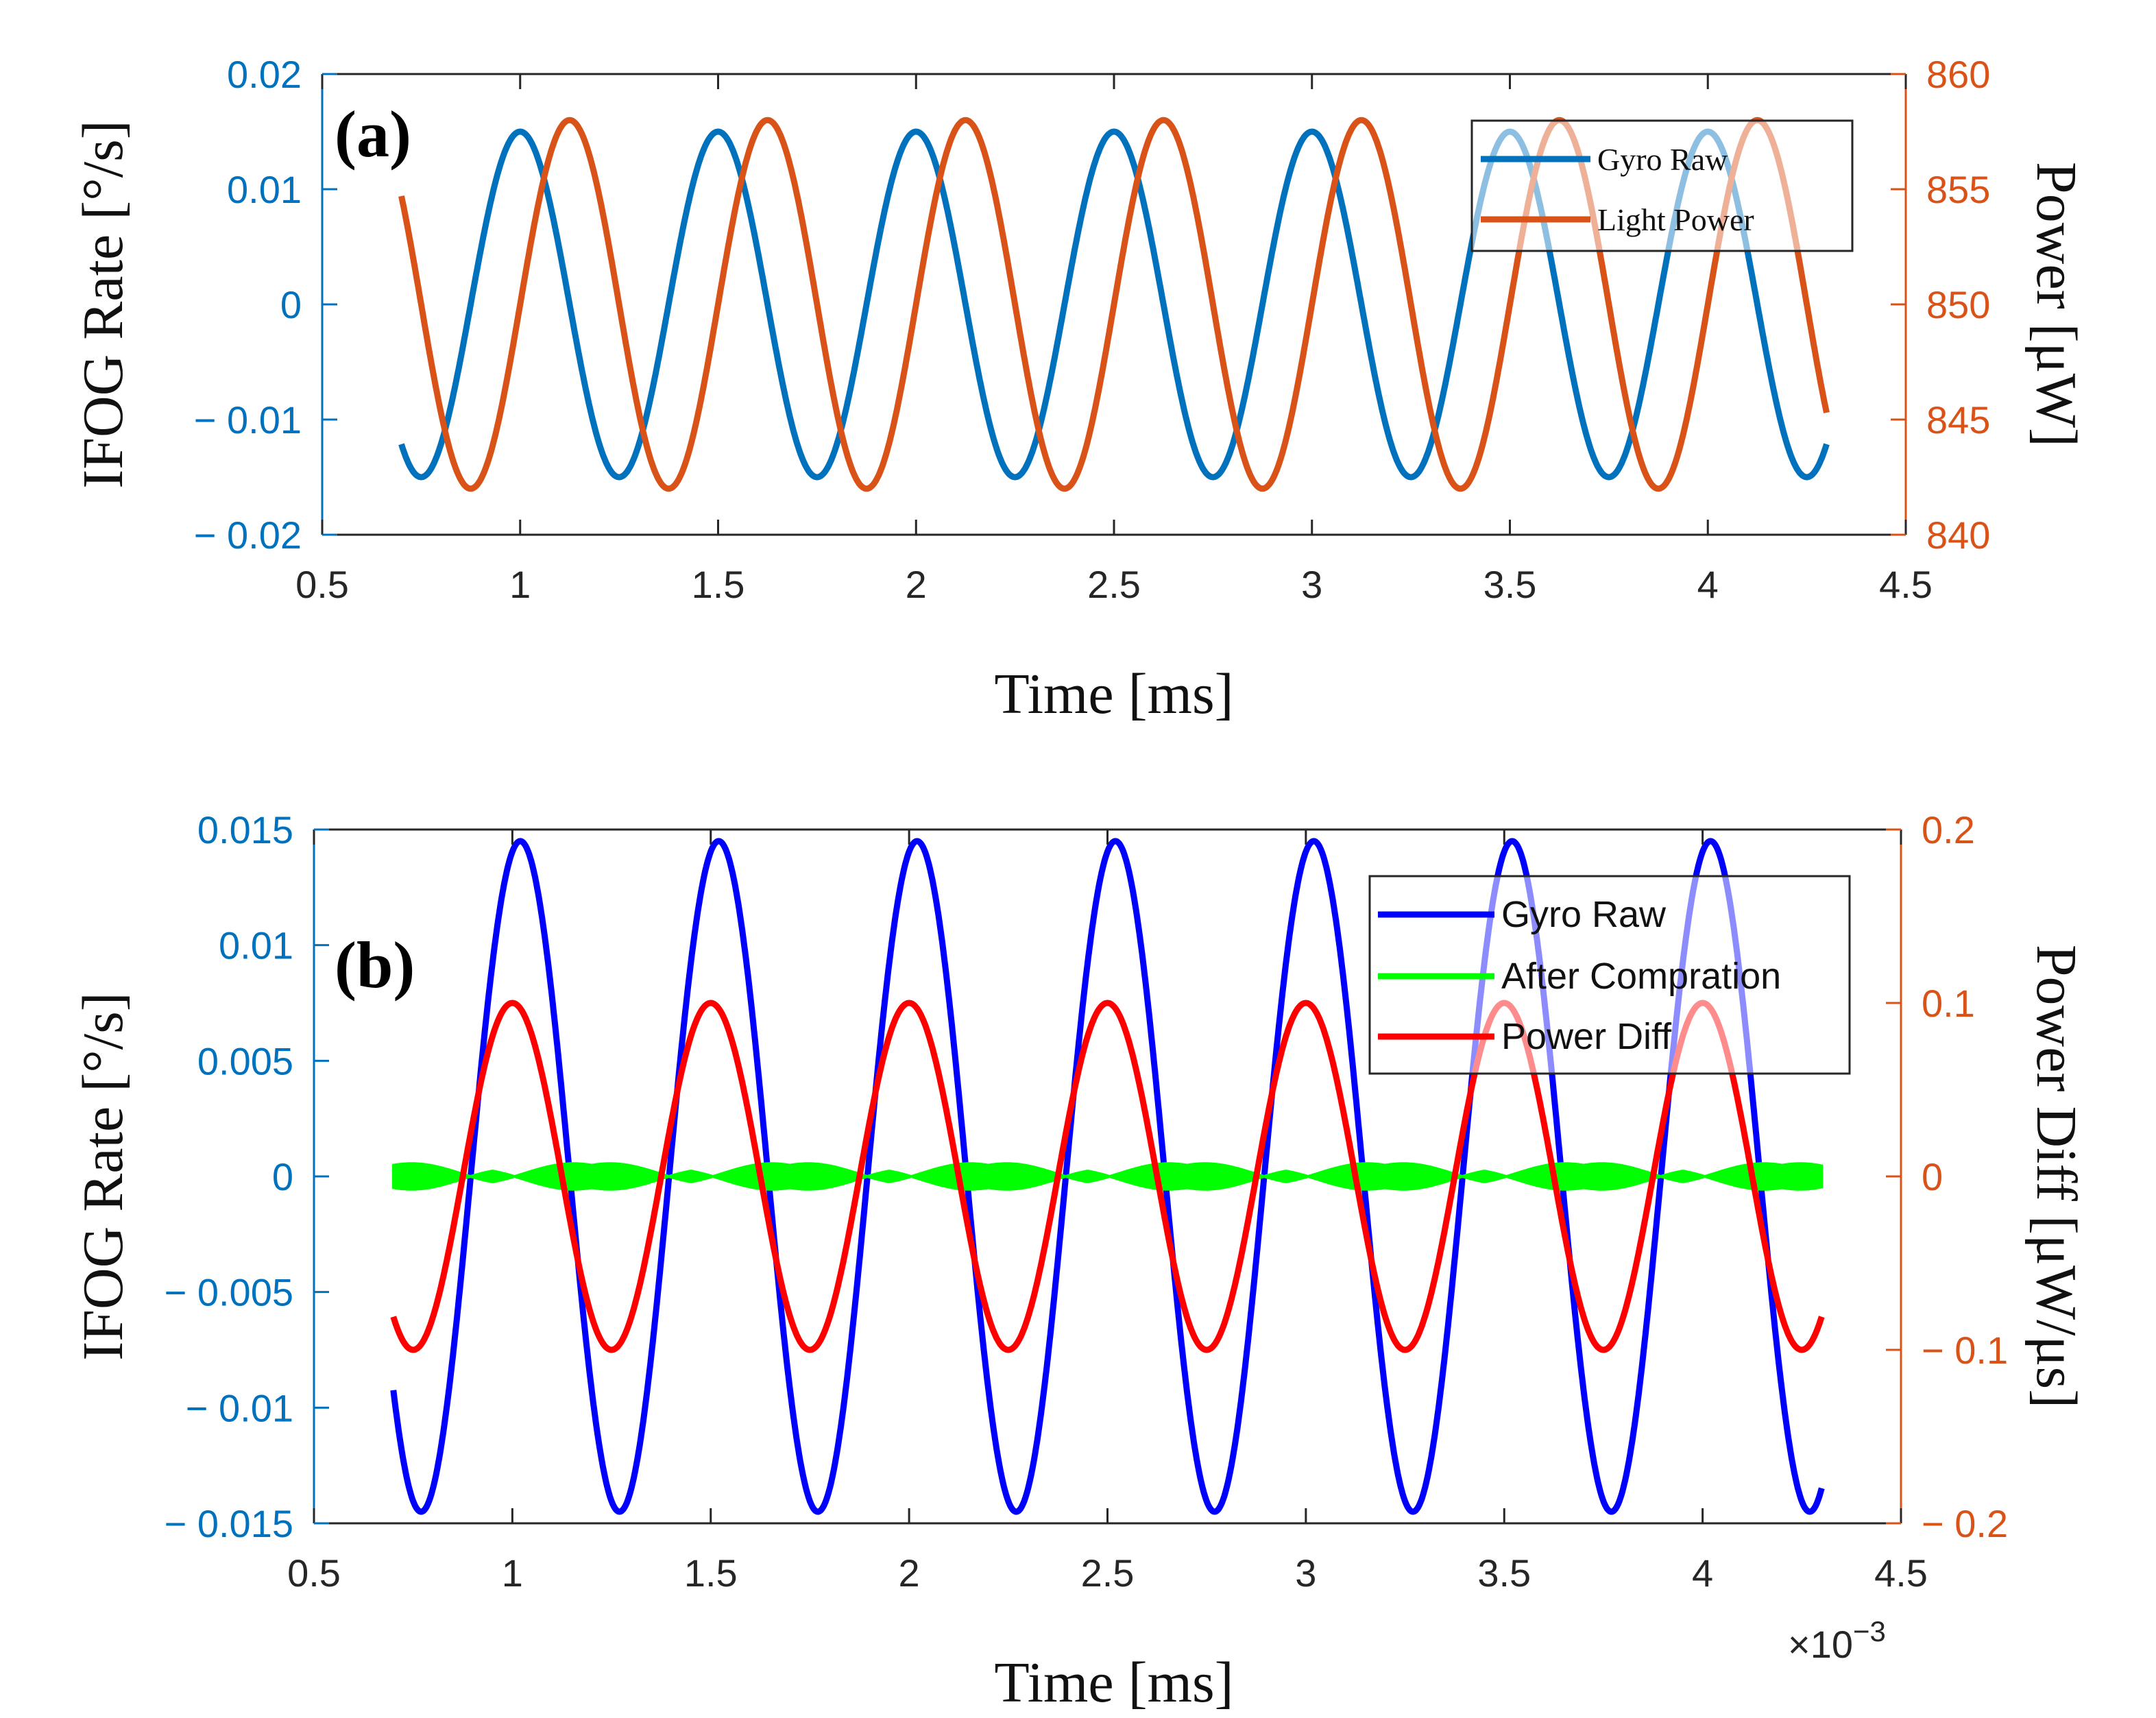 The height and width of the screenshot is (1718, 2156). Describe the element at coordinates (103, 1176) in the screenshot. I see `y-axis-label-left-b: IFOG Rate [°/s]` at that location.